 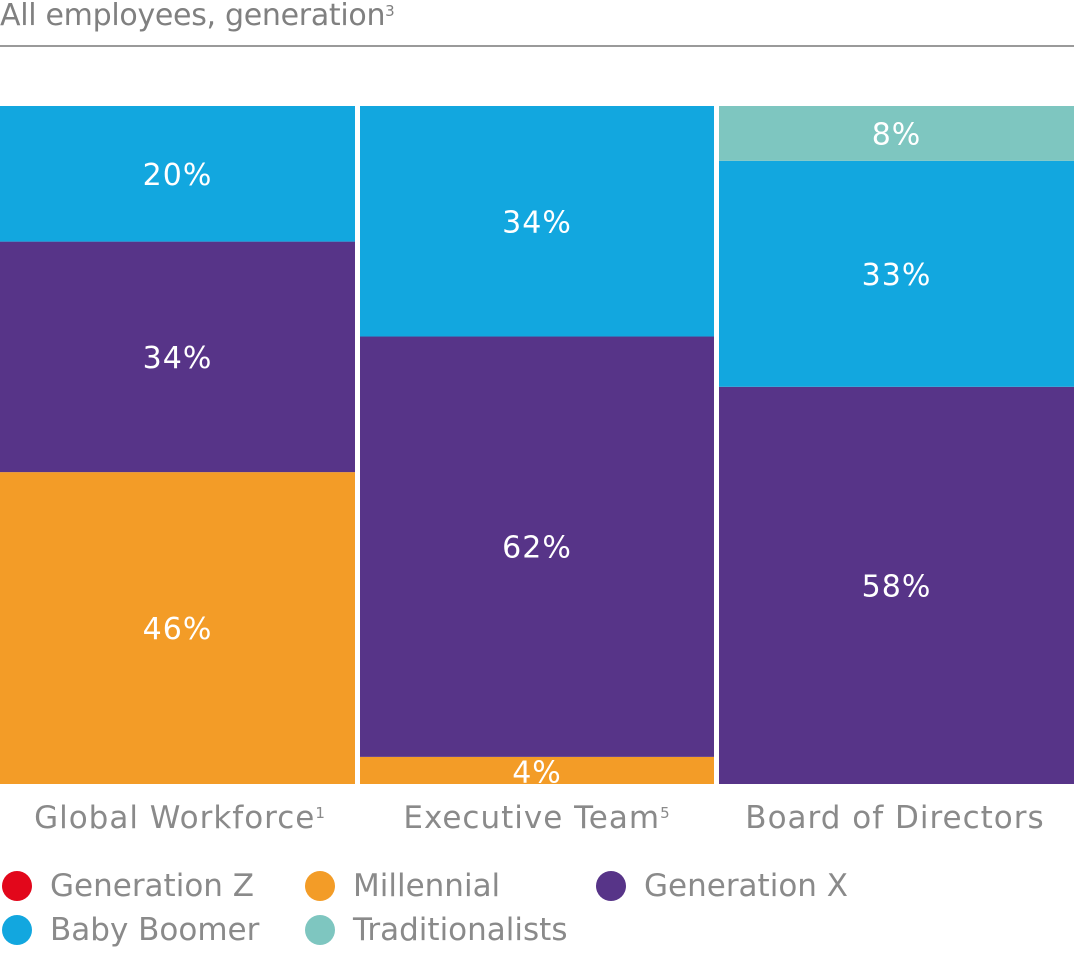 What do you see at coordinates (193, 16) in the screenshot?
I see `chart-title-text: All employees, generation` at bounding box center [193, 16].